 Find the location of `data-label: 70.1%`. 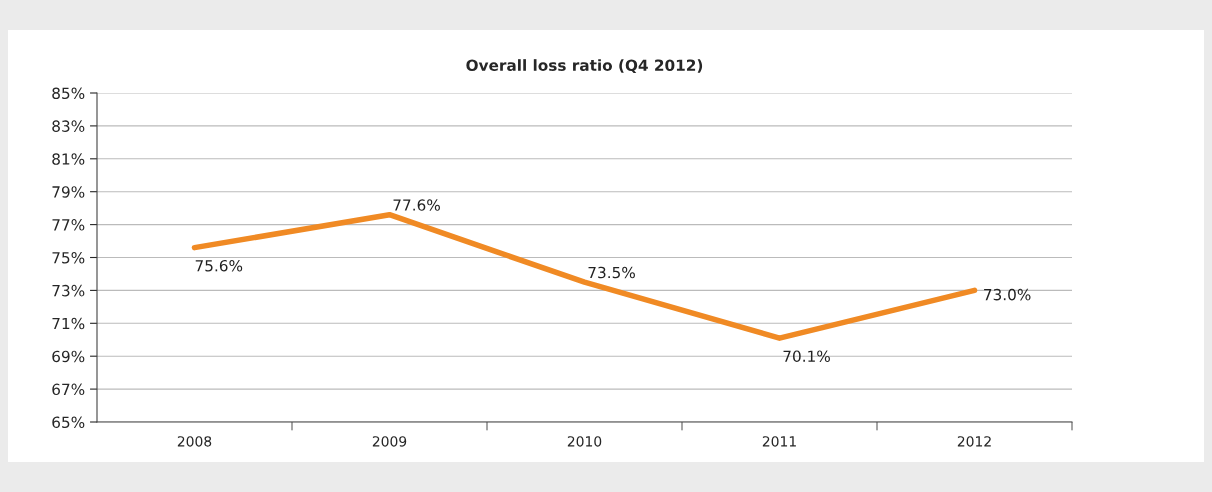

data-label: 70.1% is located at coordinates (806, 356).